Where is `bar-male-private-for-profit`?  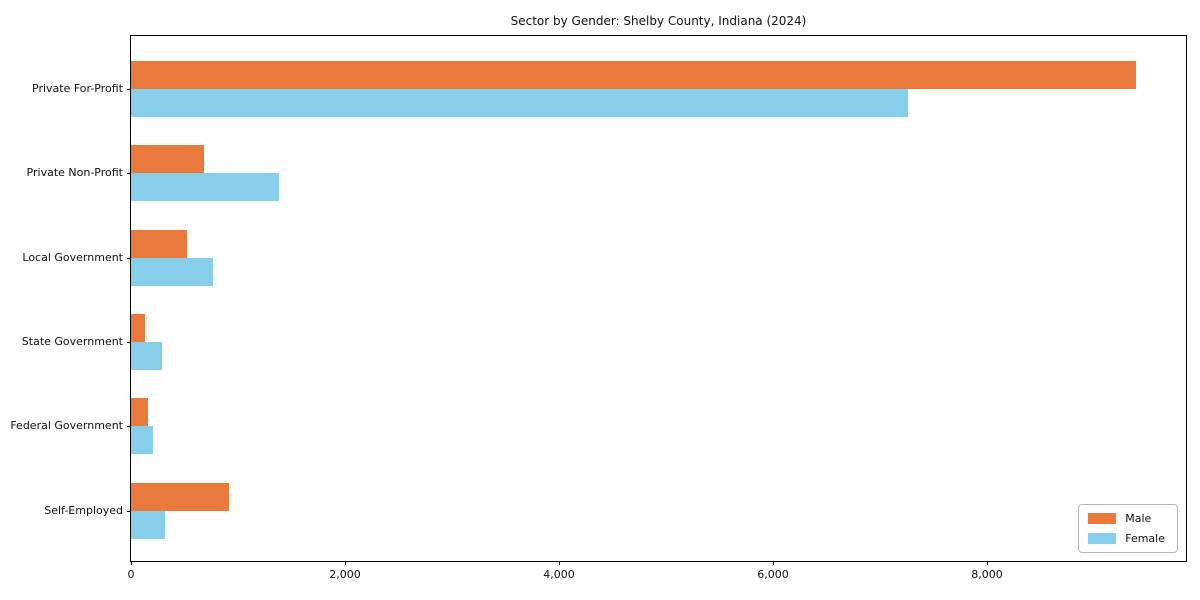 bar-male-private-for-profit is located at coordinates (633, 75).